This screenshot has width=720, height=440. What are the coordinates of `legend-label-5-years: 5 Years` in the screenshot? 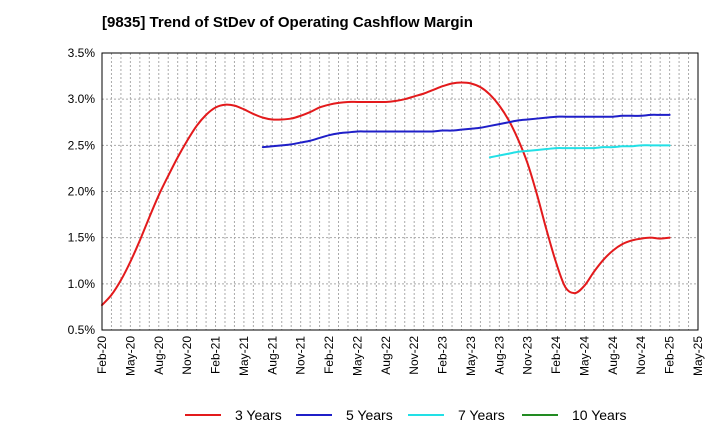 It's located at (369, 415).